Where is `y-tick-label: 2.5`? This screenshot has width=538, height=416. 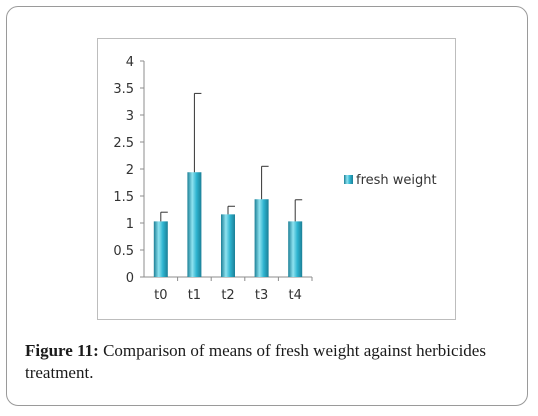
y-tick-label: 2.5 is located at coordinates (123, 143).